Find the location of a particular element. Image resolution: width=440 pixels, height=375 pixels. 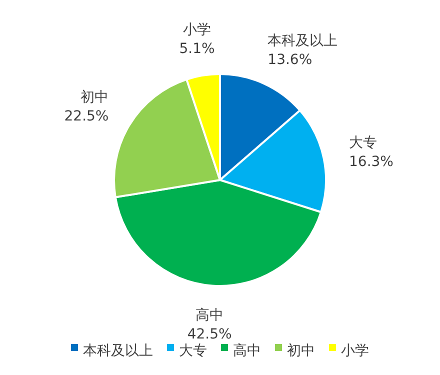

data-label: 42.5% is located at coordinates (209, 334).